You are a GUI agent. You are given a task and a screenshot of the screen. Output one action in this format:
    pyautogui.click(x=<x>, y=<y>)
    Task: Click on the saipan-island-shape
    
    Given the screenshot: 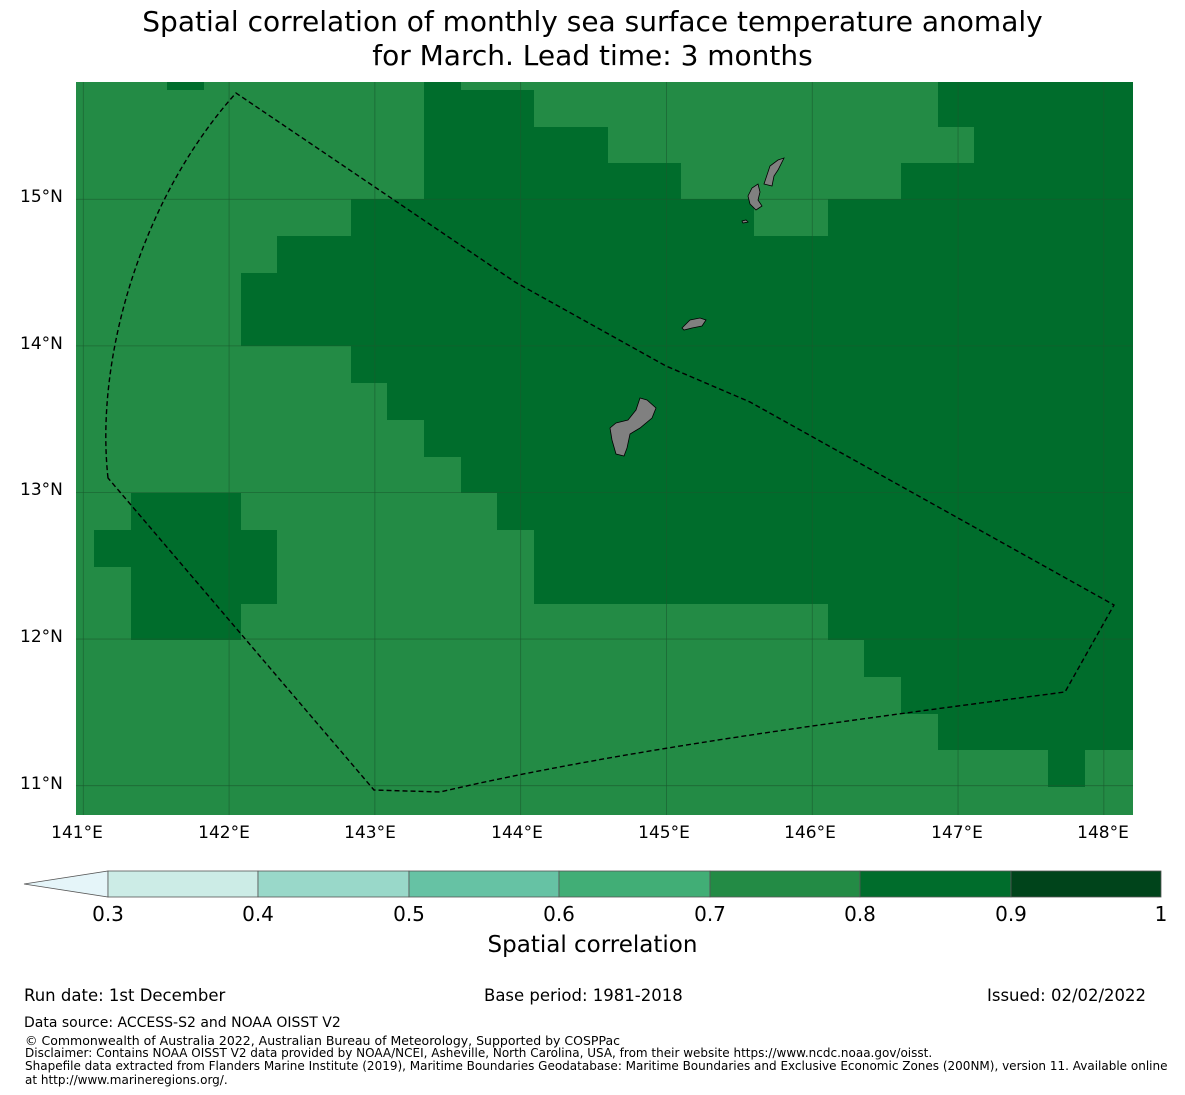 What is the action you would take?
    pyautogui.click(x=774, y=172)
    